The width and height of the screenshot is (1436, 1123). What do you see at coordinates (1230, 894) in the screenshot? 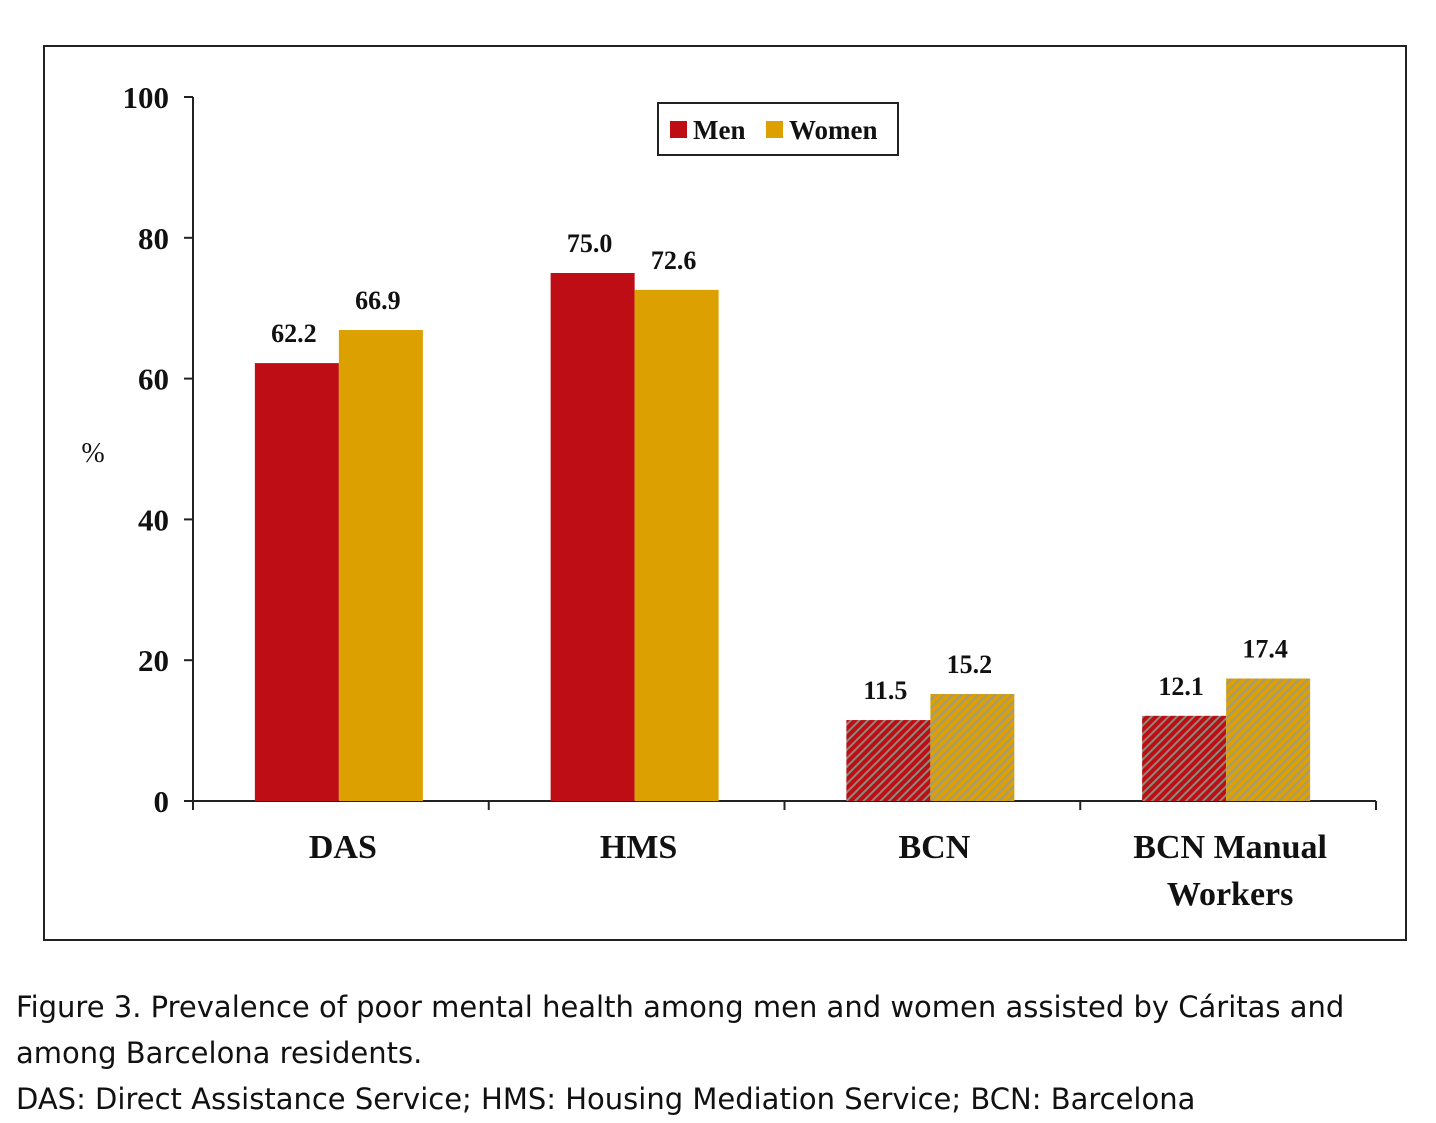
I see `x-category-label: Workers` at bounding box center [1230, 894].